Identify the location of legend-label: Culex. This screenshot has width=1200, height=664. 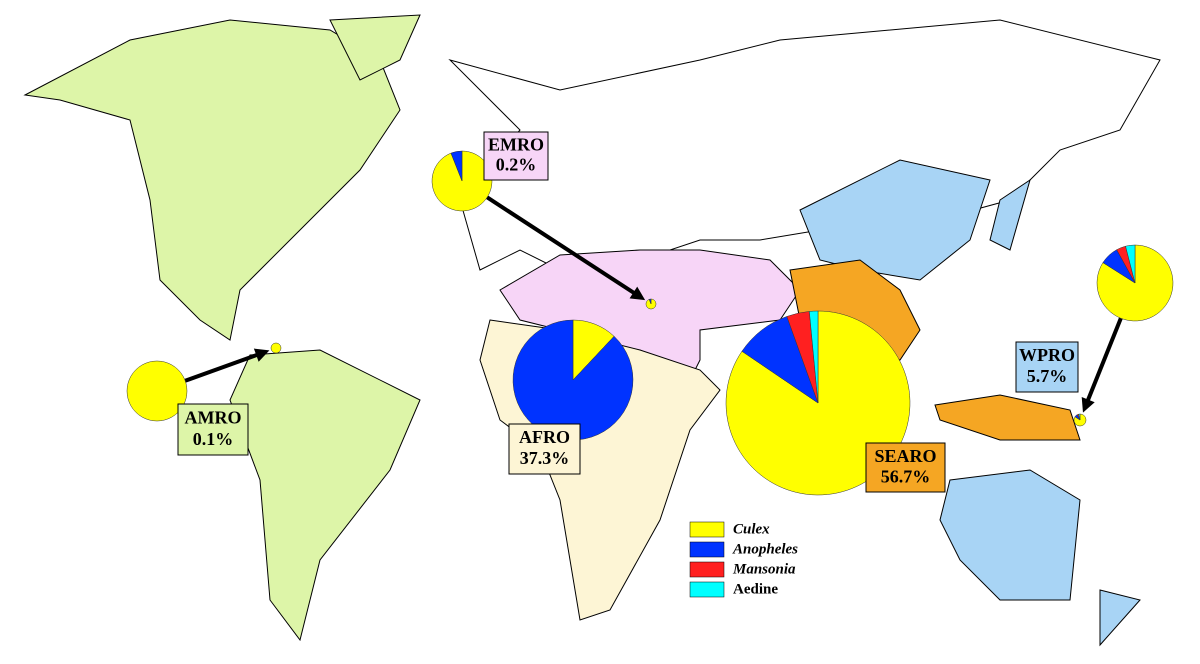
(751, 529).